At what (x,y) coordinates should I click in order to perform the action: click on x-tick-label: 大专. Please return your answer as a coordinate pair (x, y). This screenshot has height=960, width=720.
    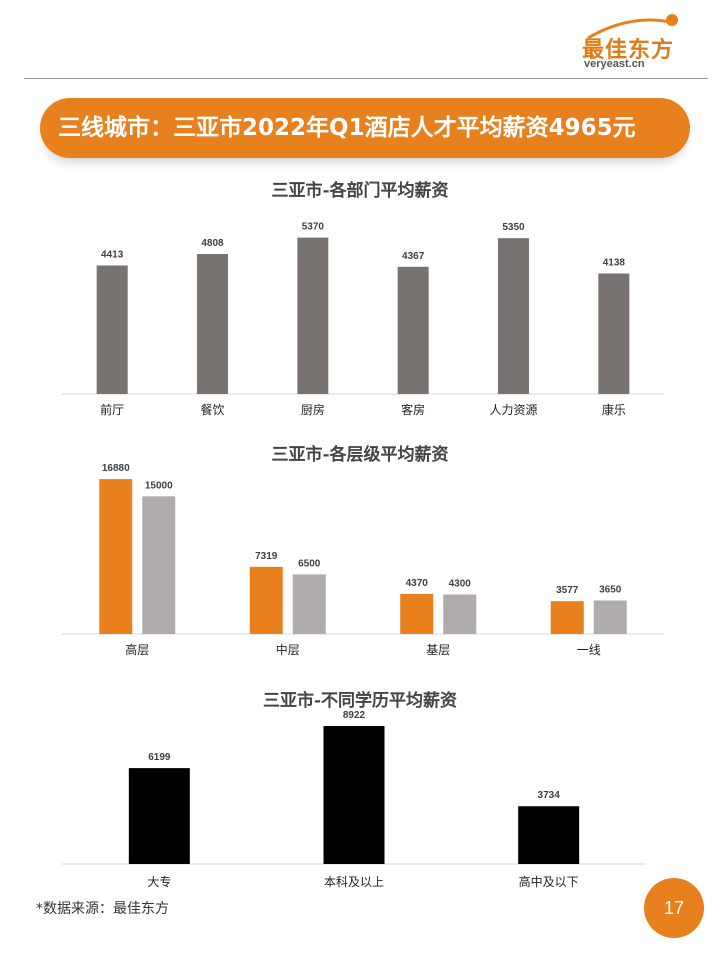
    Looking at the image, I should click on (159, 881).